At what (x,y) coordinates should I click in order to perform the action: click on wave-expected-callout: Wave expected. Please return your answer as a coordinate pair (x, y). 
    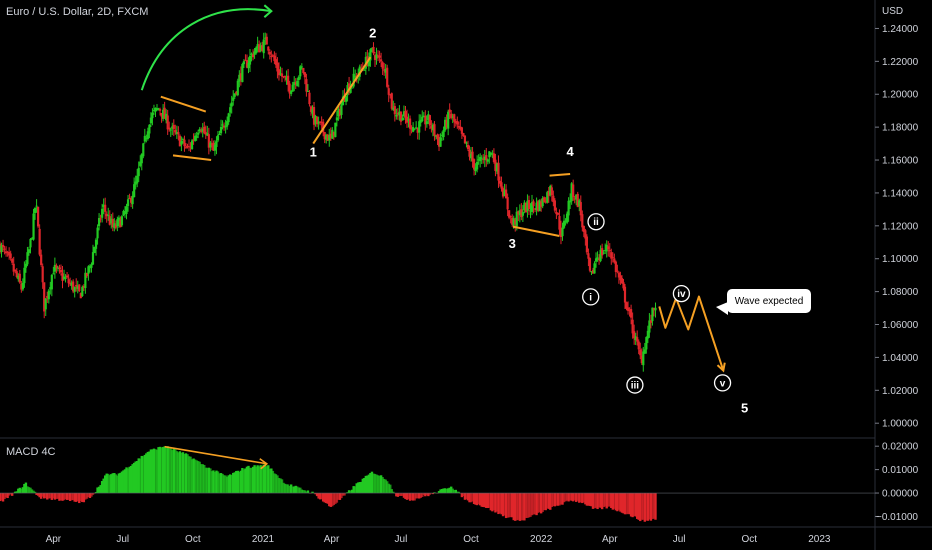
    Looking at the image, I should click on (769, 301).